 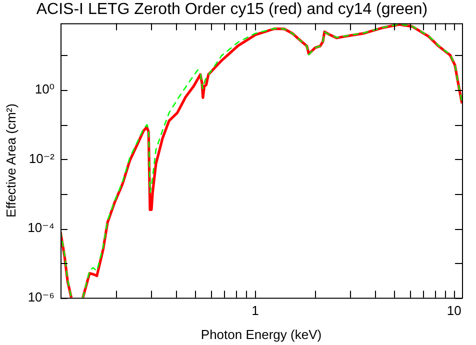 What do you see at coordinates (255, 310) in the screenshot?
I see `x-tick-label: 1` at bounding box center [255, 310].